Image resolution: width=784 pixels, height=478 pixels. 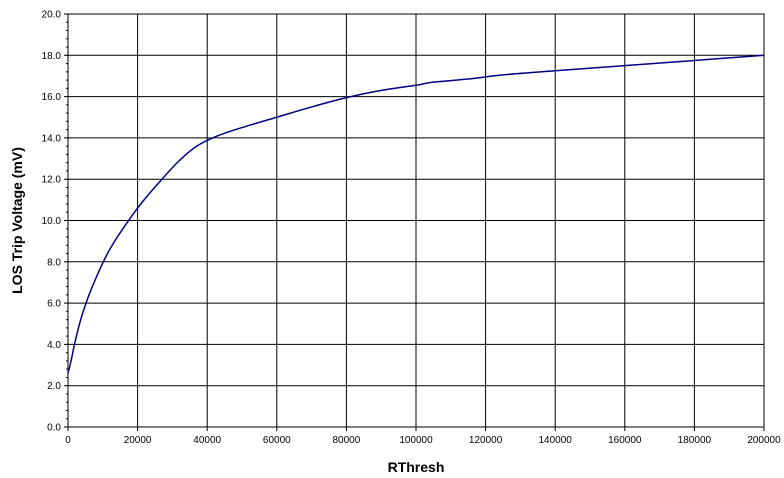 What do you see at coordinates (54, 386) in the screenshot?
I see `y-tick-label: 2.0` at bounding box center [54, 386].